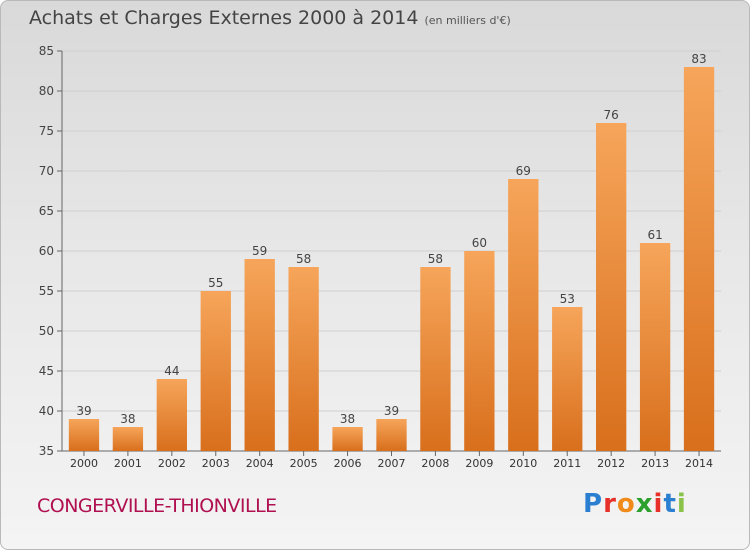 The image size is (750, 550). I want to click on x-tick-label: 2002, so click(172, 463).